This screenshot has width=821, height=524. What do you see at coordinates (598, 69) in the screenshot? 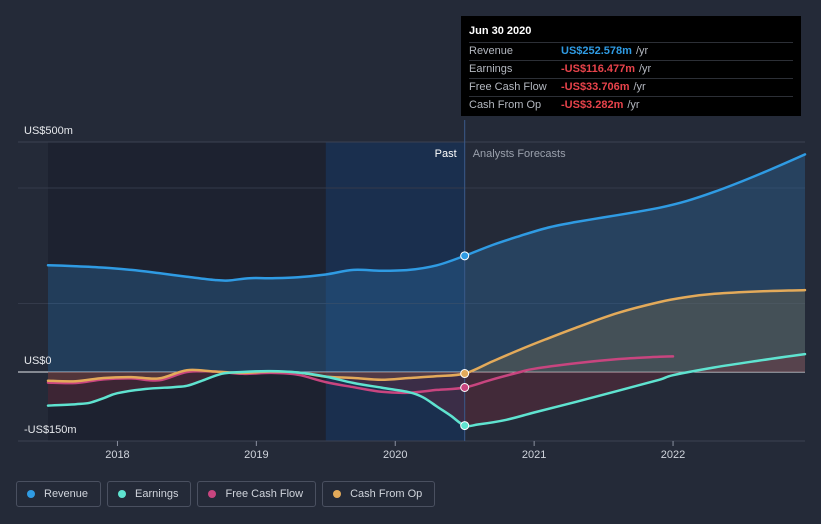
I see `tooltip-value: -US$116.477m` at bounding box center [598, 69].